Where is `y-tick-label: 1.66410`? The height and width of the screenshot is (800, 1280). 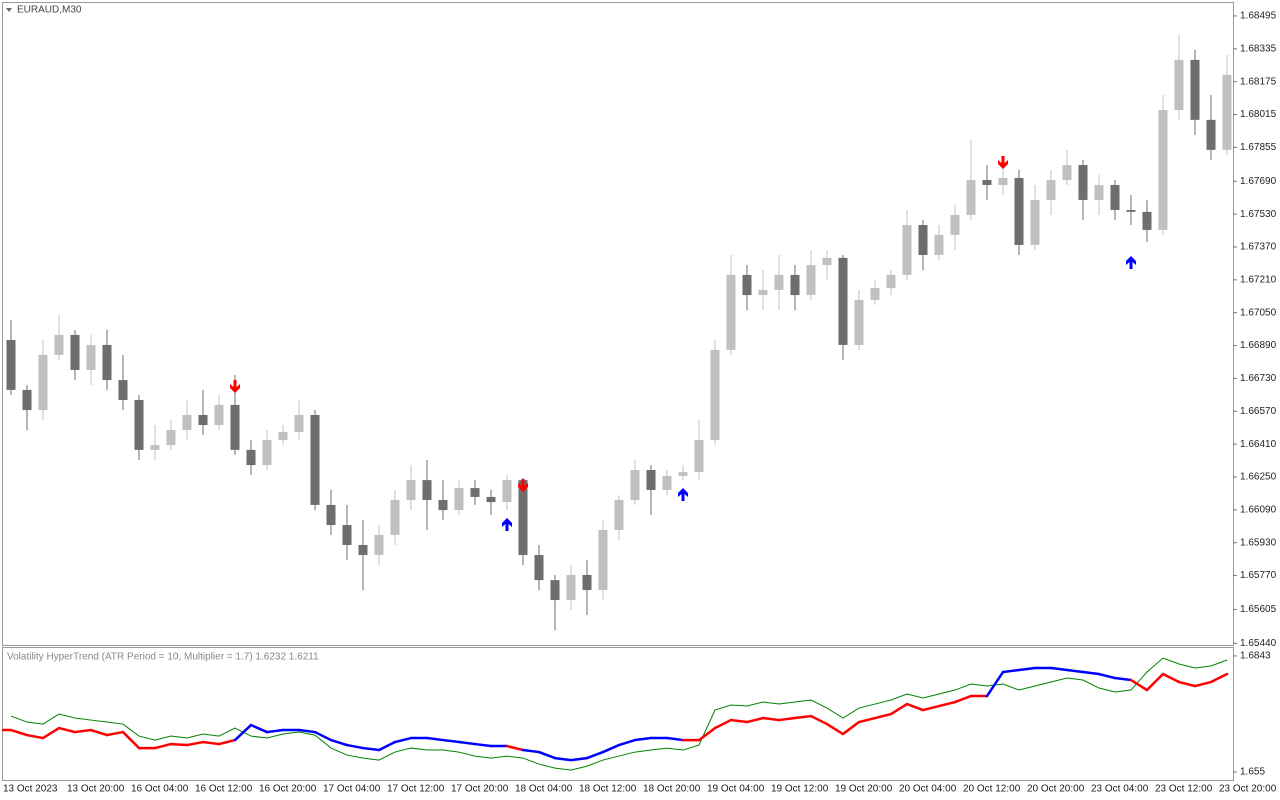
y-tick-label: 1.66410 is located at coordinates (1258, 444).